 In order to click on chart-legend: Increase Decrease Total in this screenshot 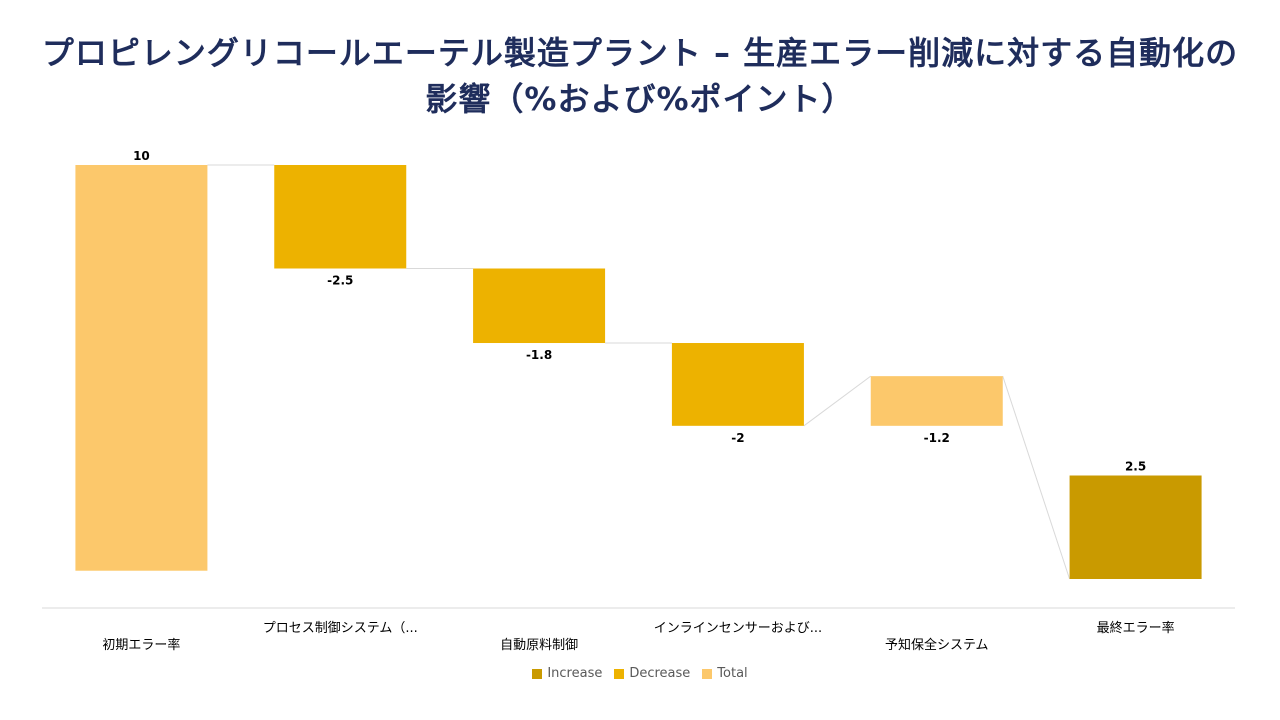, I will do `click(640, 673)`.